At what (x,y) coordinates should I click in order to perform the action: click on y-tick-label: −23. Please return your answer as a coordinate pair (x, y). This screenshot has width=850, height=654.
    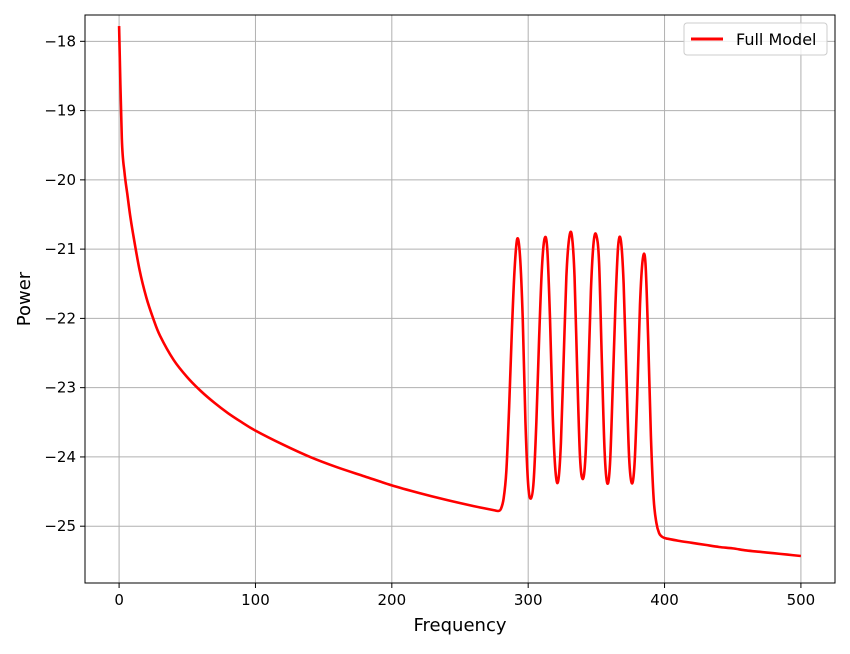
    Looking at the image, I should click on (60, 388).